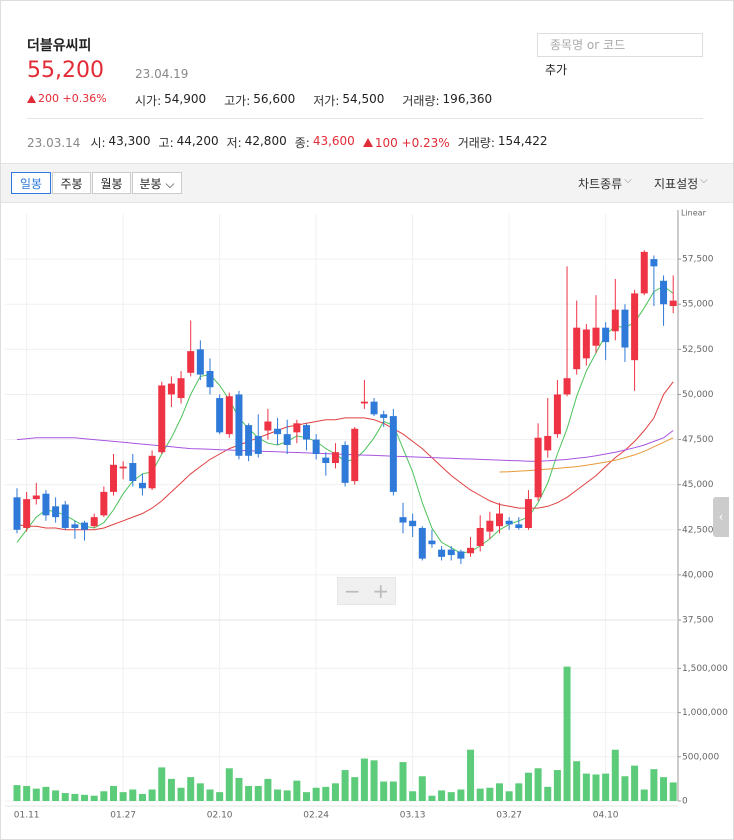 This screenshot has height=840, width=734. Describe the element at coordinates (365, 118) in the screenshot. I see `divider` at that location.